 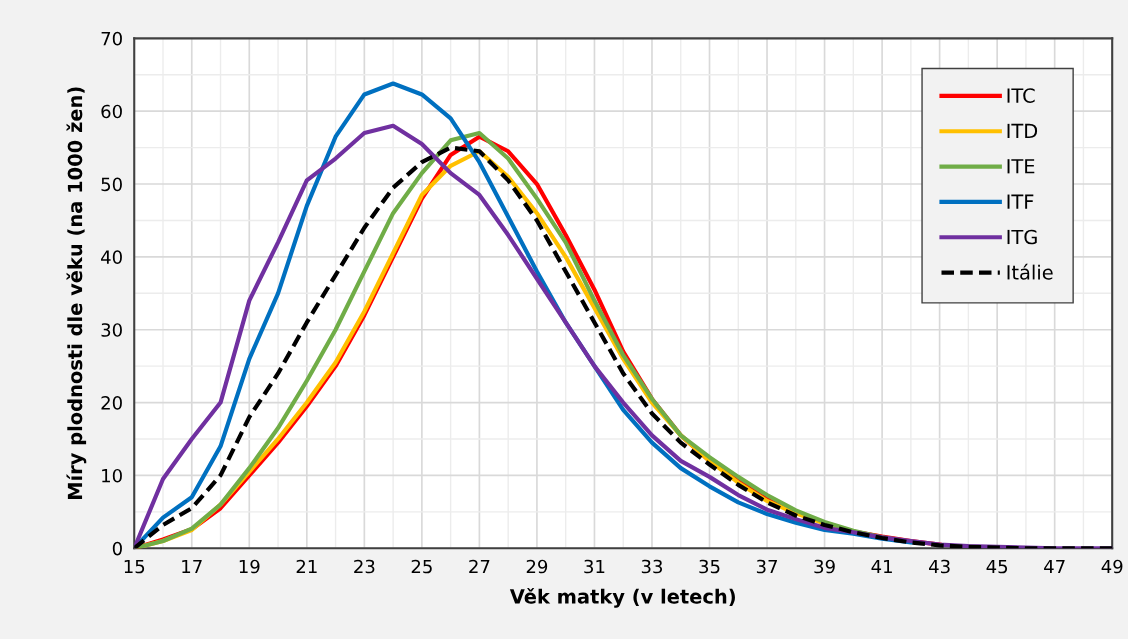 I want to click on x-tick-label: 45, so click(x=997, y=566).